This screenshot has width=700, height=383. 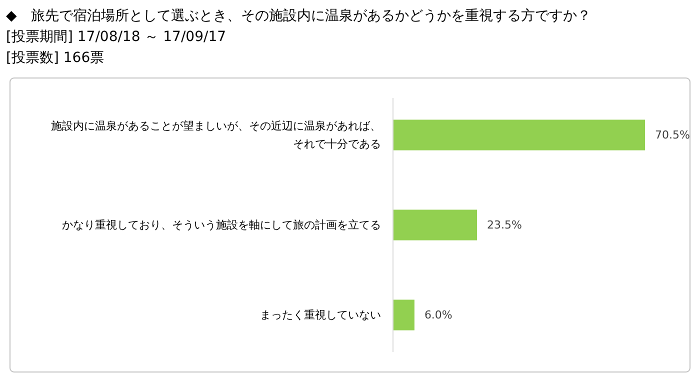 I want to click on data-label: 23.5%, so click(x=504, y=225).